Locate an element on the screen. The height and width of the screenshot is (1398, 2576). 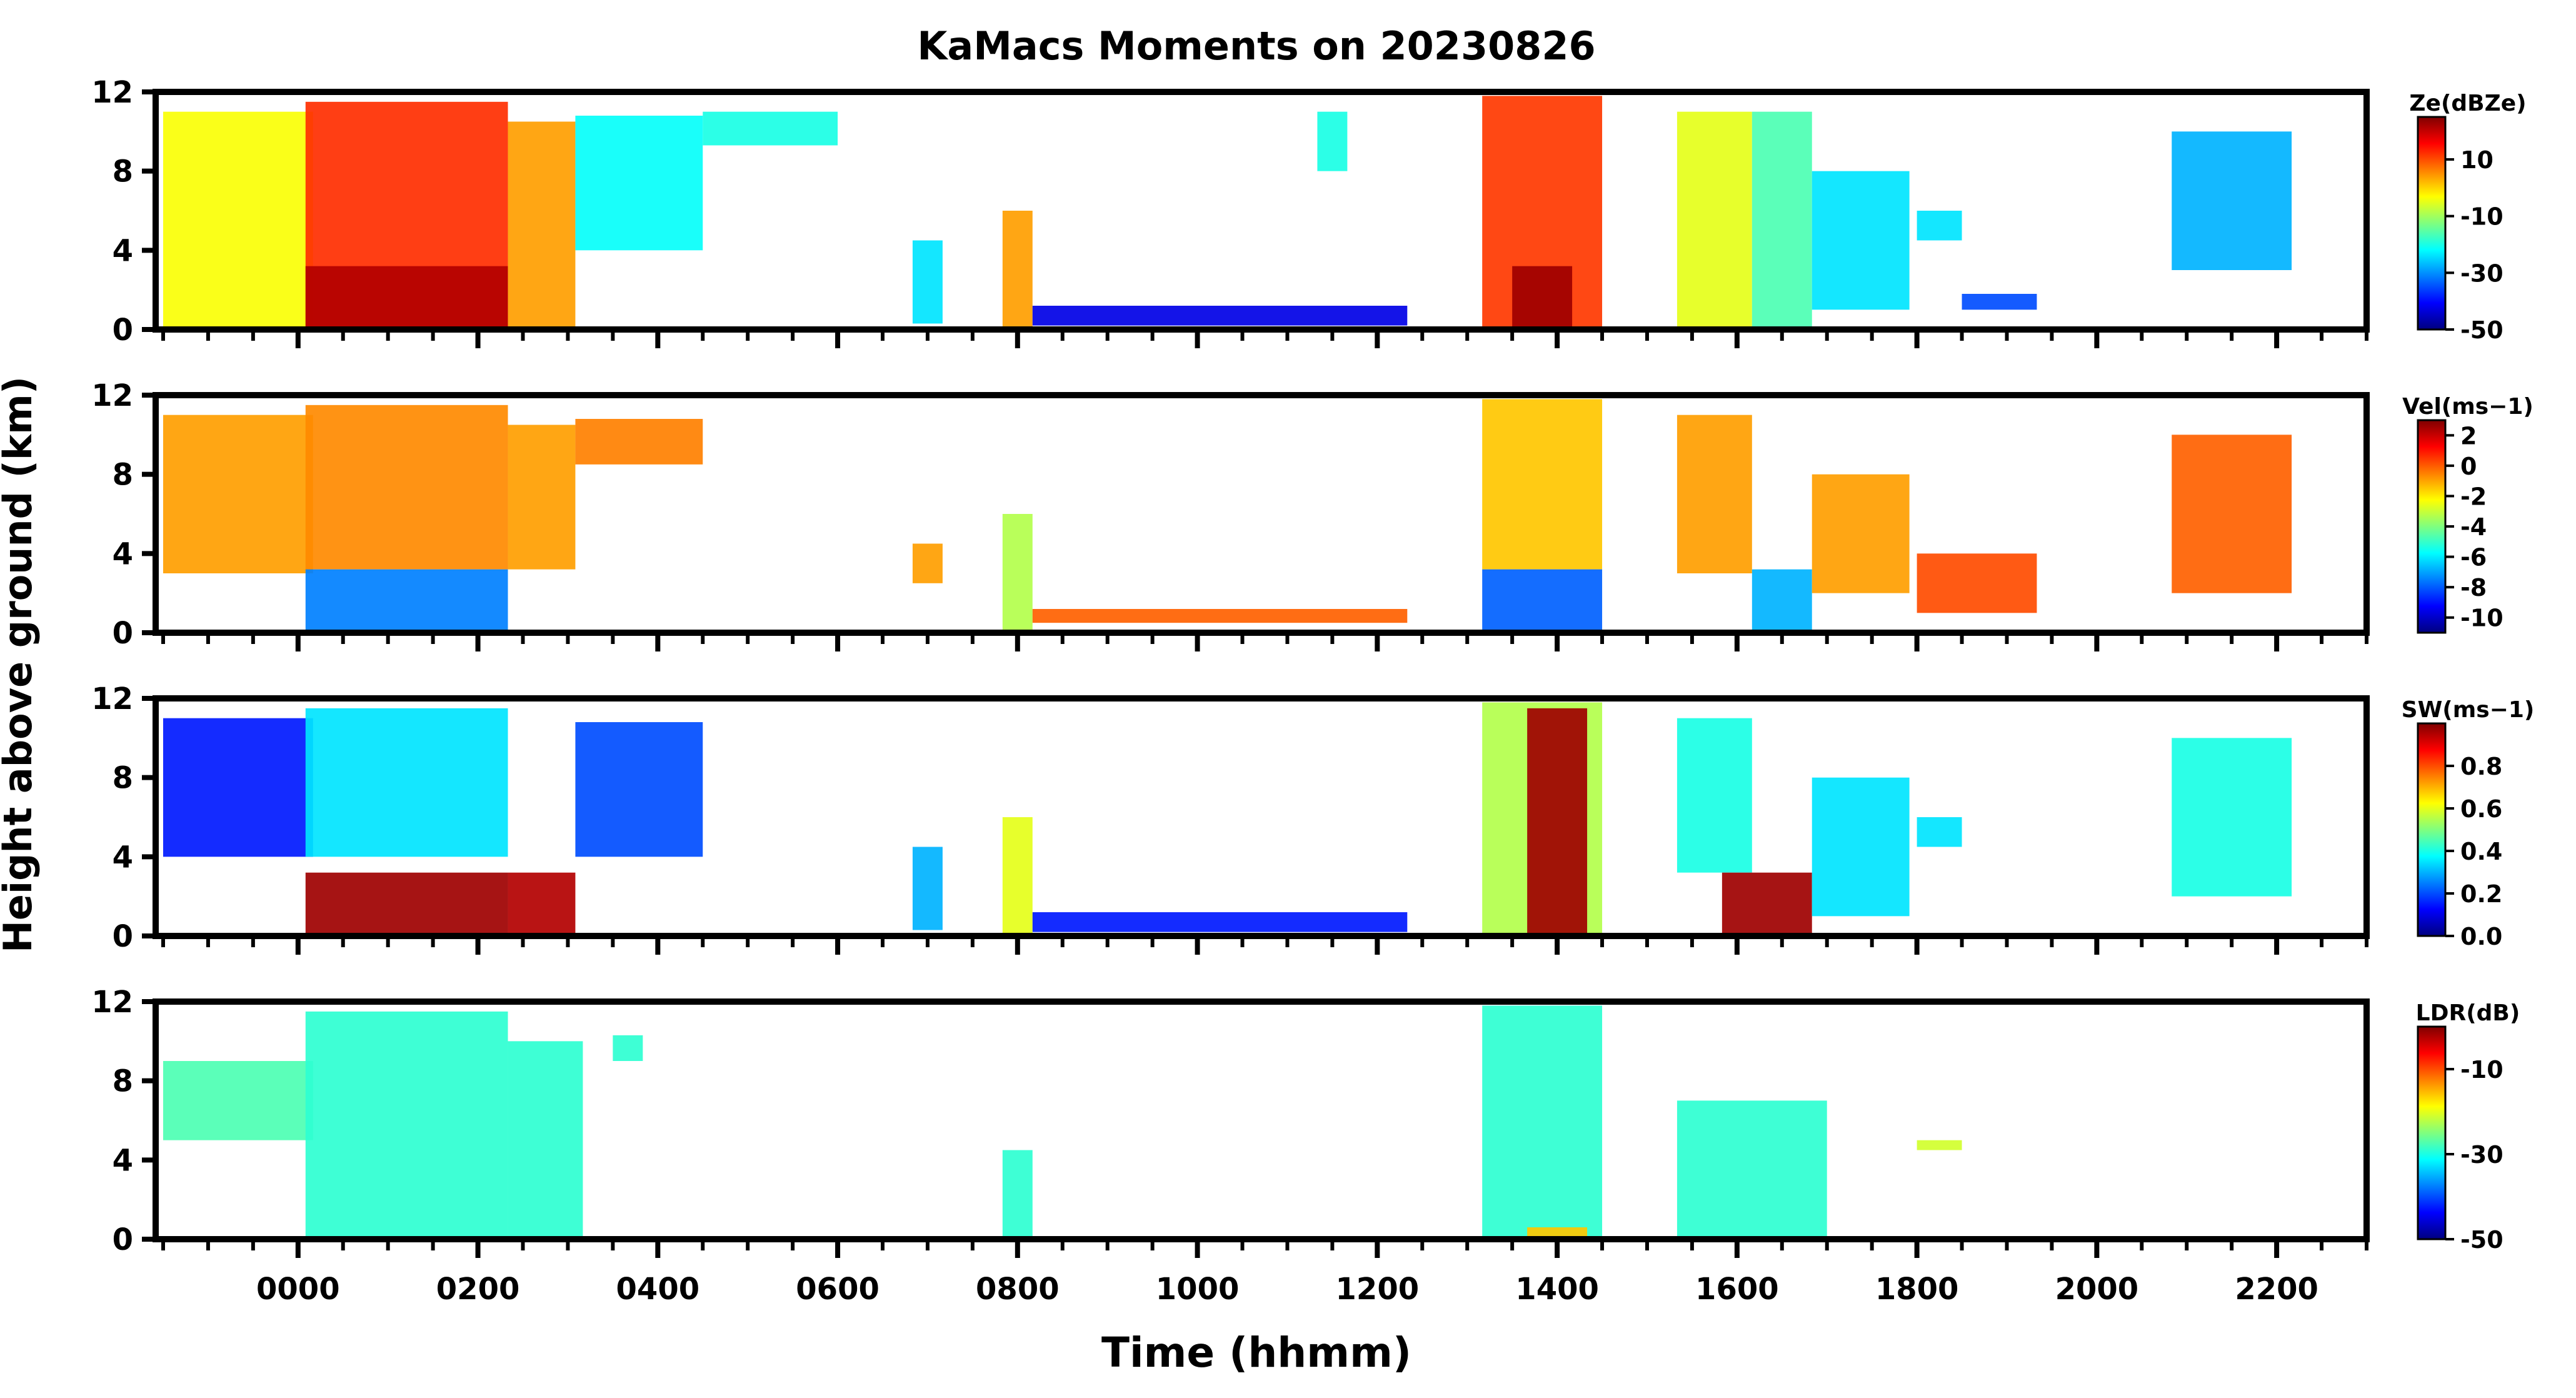
x-tick-label: 0000 is located at coordinates (298, 1289).